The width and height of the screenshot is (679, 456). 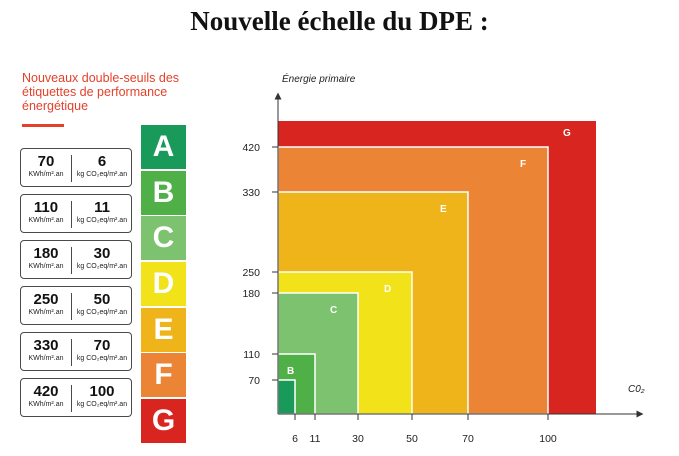 What do you see at coordinates (254, 381) in the screenshot?
I see `y-tick-label: 70` at bounding box center [254, 381].